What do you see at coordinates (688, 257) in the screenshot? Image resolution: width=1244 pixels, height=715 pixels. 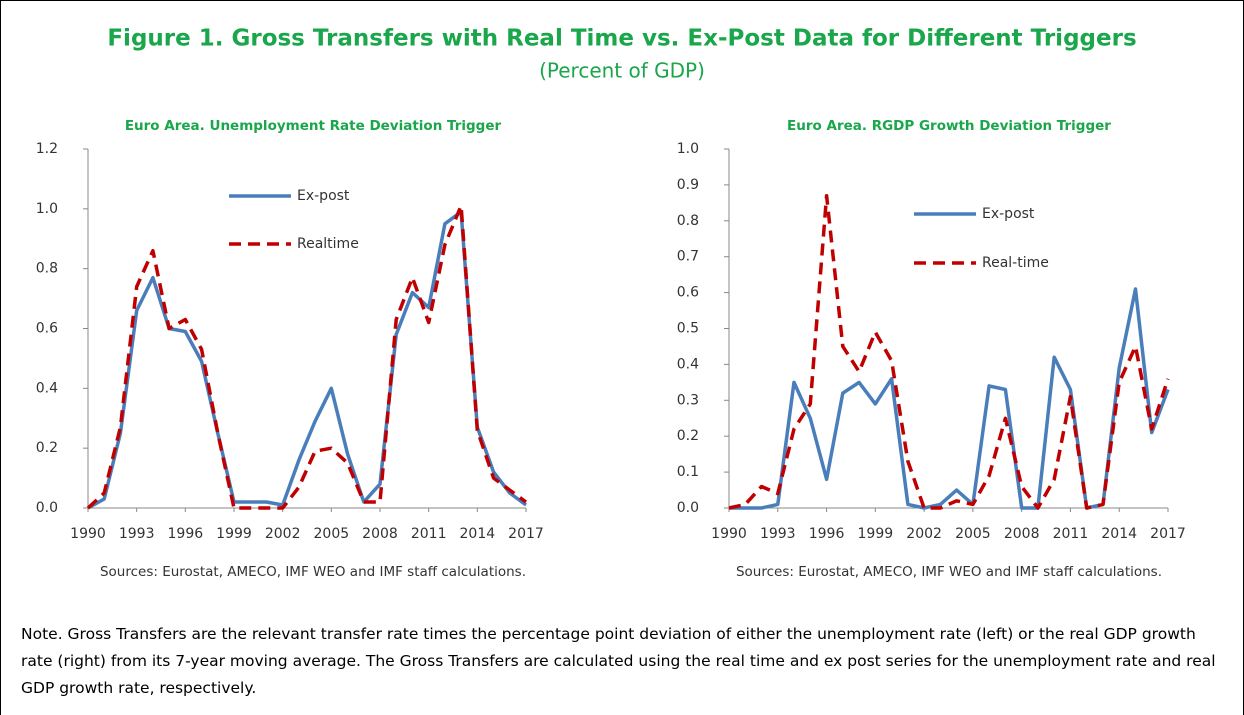 I see `y-tick-label: 0.7` at bounding box center [688, 257].